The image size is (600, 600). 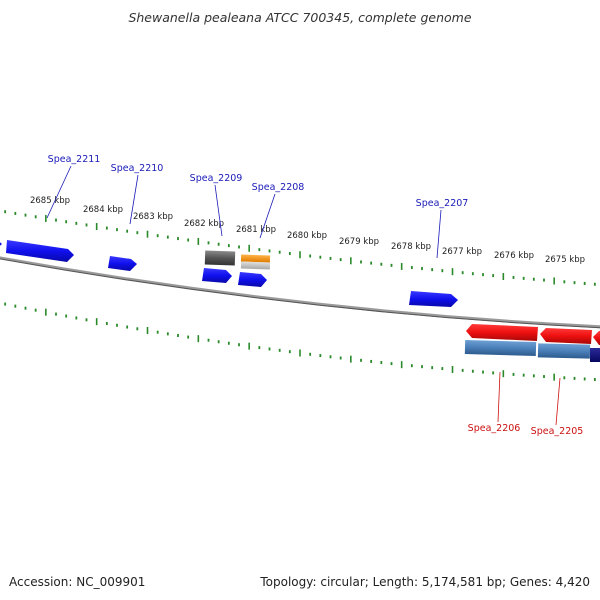 I want to click on forward-strand-features, so click(x=229, y=272).